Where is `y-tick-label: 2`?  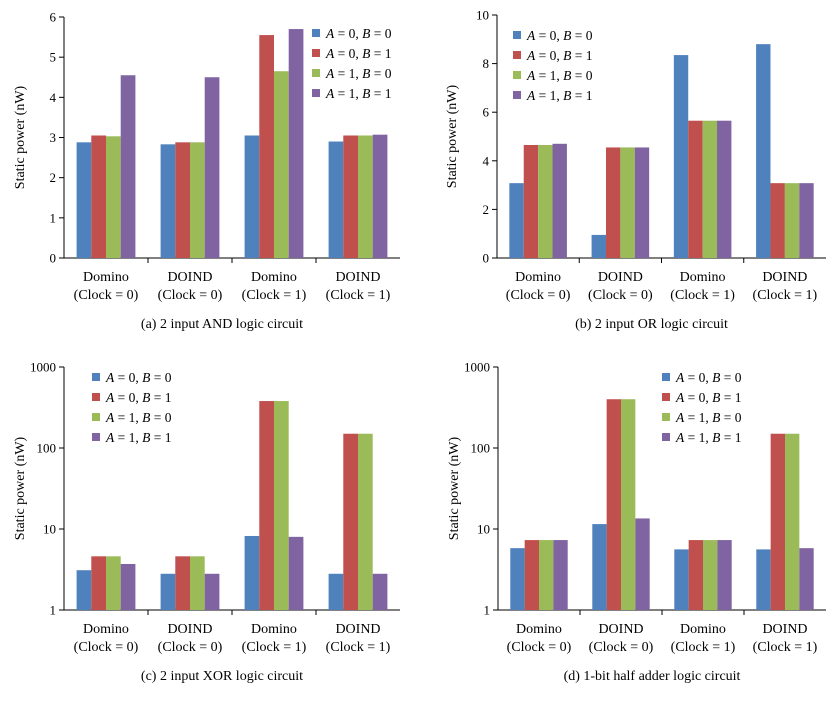
y-tick-label: 2 is located at coordinates (486, 209).